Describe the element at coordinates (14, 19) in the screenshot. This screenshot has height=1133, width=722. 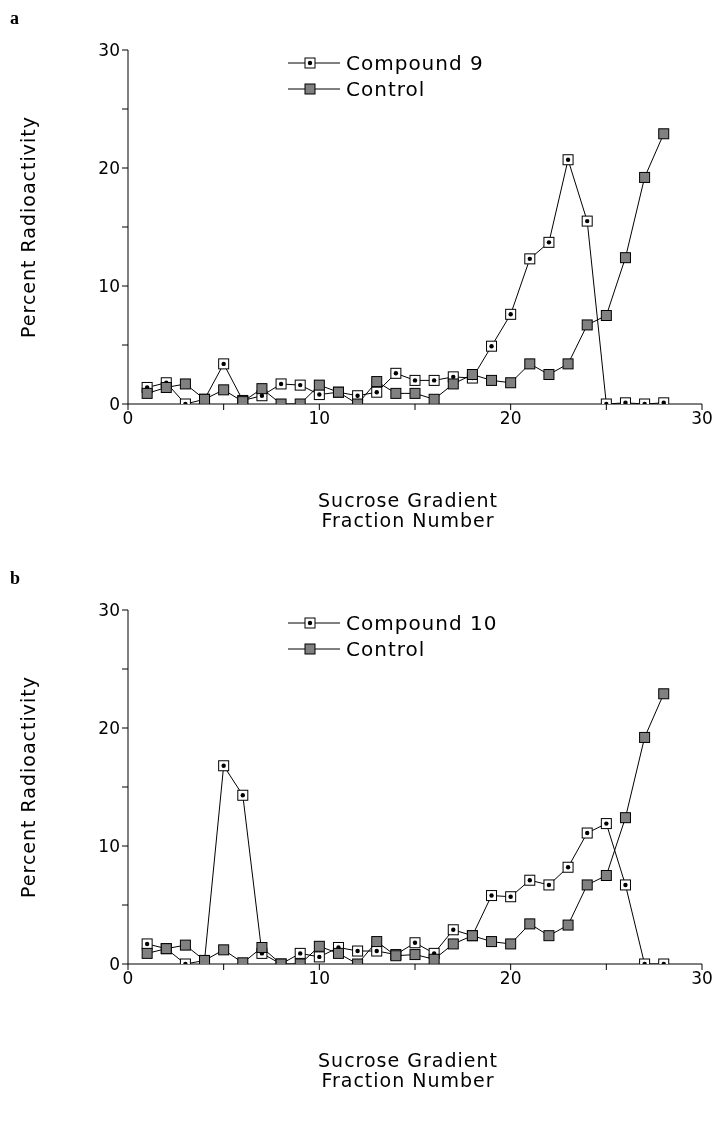
I see `chart-title: a` at that location.